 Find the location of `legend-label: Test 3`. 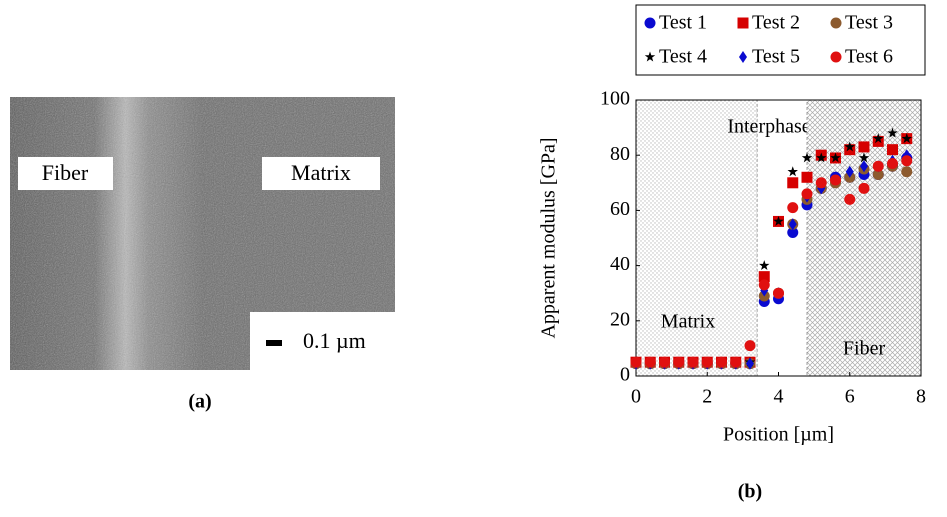

legend-label: Test 3 is located at coordinates (869, 23).